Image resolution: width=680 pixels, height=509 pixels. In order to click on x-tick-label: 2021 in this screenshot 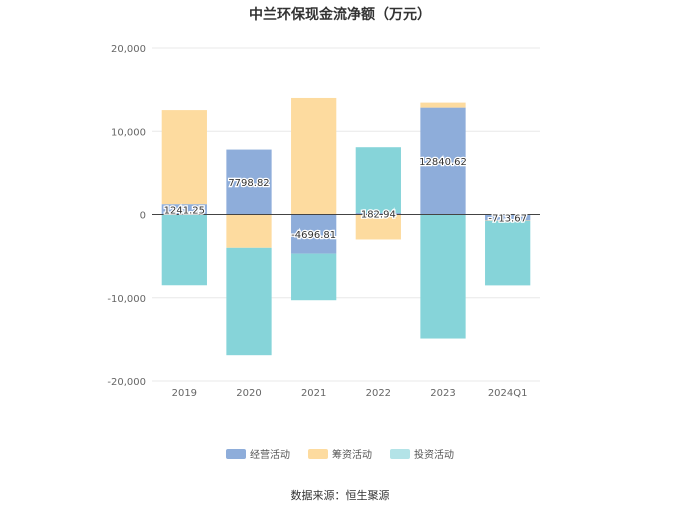, I will do `click(313, 393)`.